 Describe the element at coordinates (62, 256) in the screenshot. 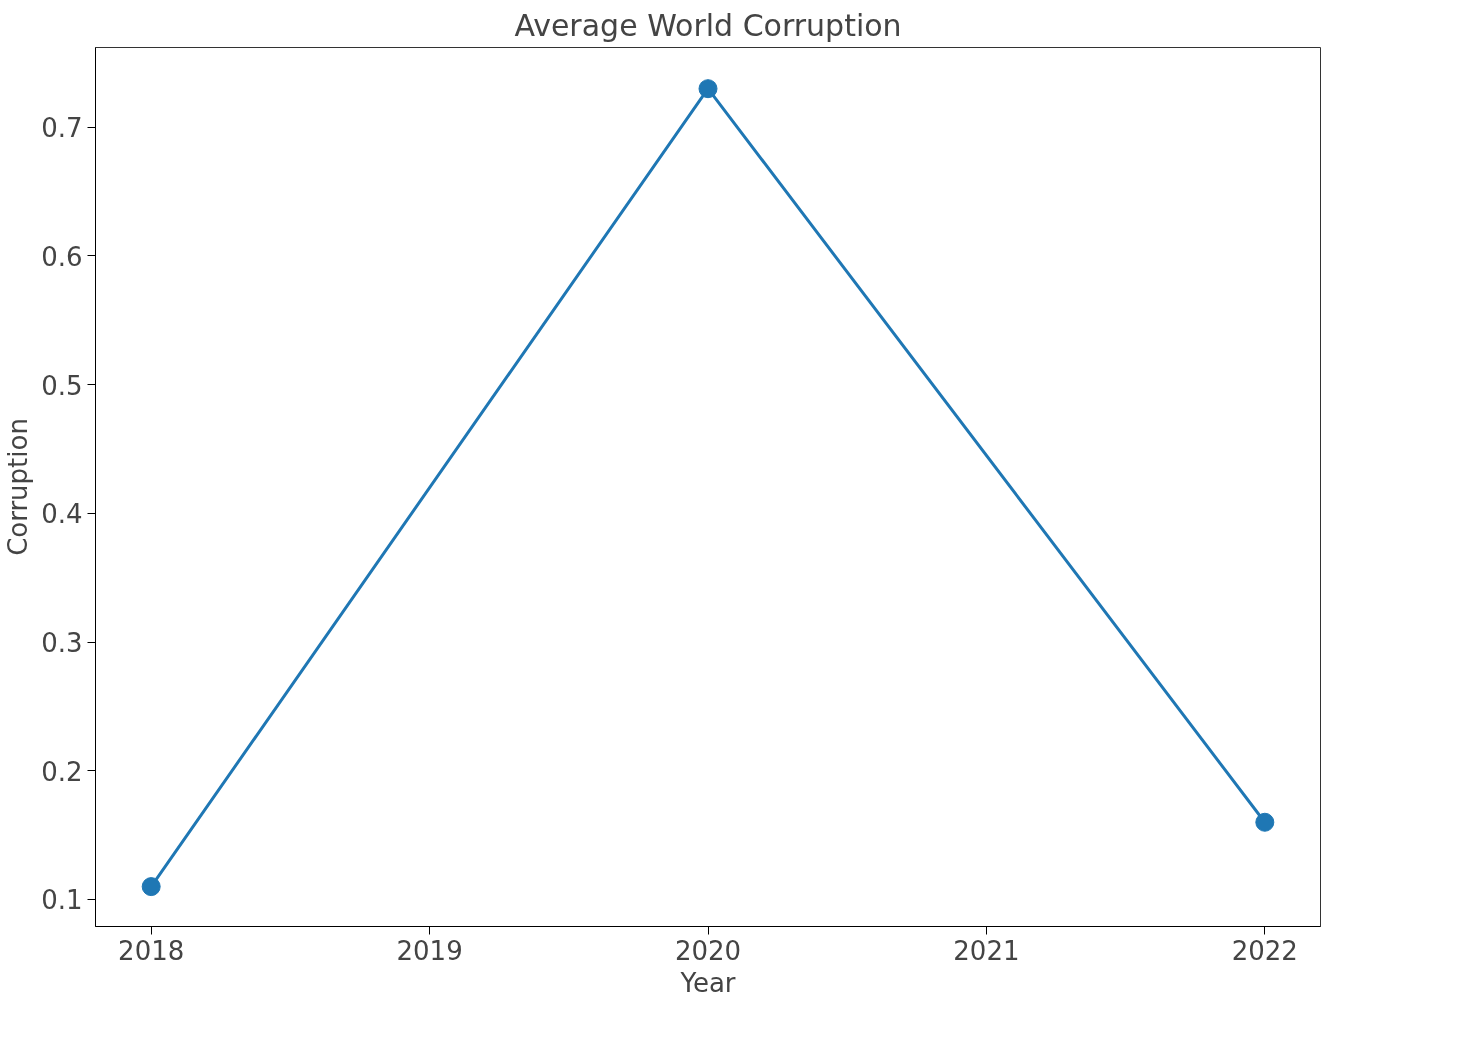

I see `y-tick-label: 0.6` at that location.